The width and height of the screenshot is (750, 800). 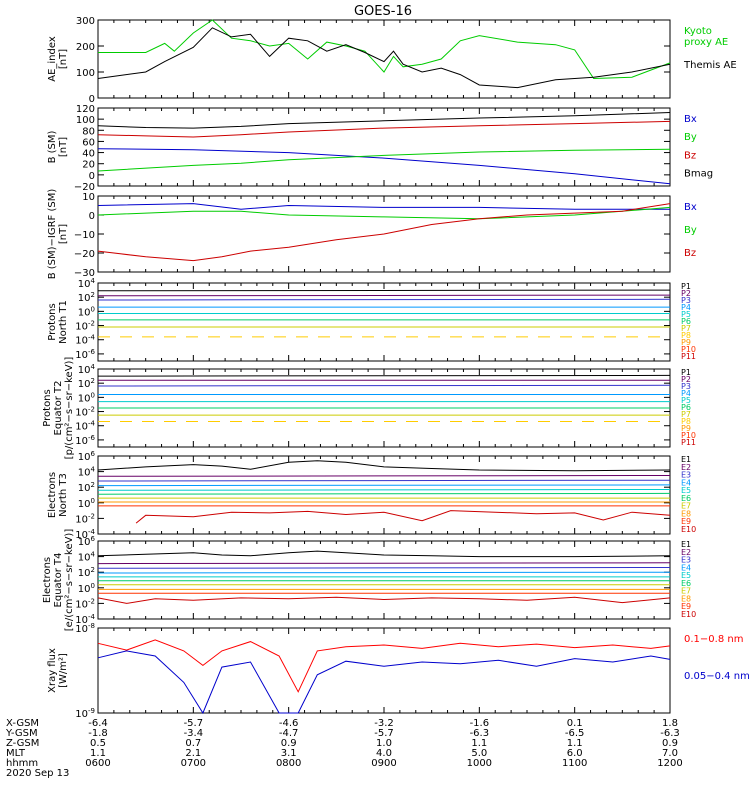 I want to click on y-tick-label: −20, so click(x=84, y=187).